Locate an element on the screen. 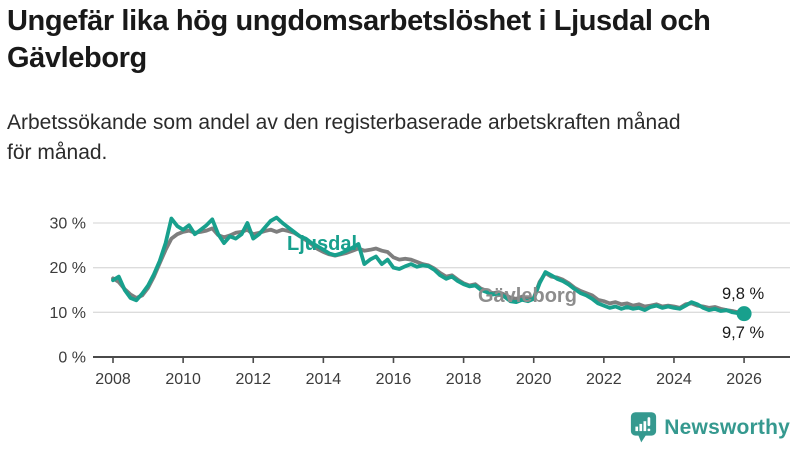  y-tick-label: 10 % is located at coordinates (68, 313).